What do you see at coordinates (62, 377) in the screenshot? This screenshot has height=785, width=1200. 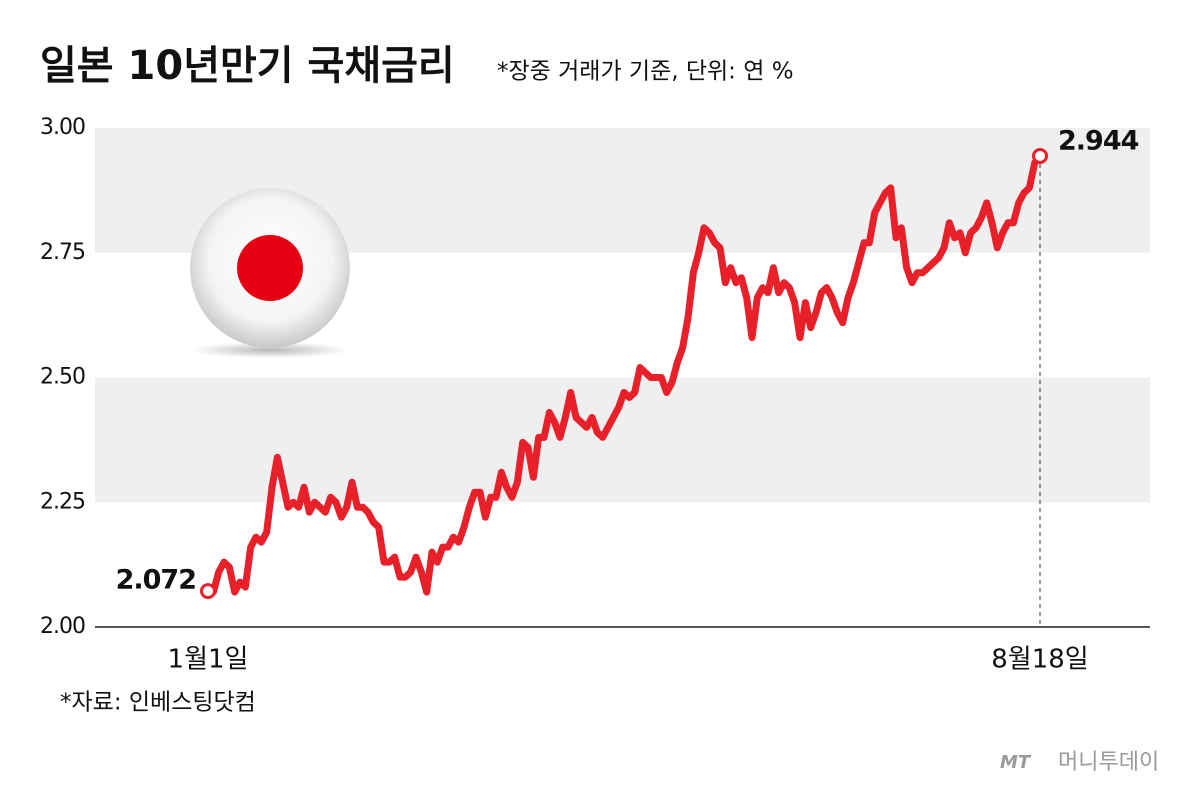 I see `y-tick-label: 2.50` at bounding box center [62, 377].